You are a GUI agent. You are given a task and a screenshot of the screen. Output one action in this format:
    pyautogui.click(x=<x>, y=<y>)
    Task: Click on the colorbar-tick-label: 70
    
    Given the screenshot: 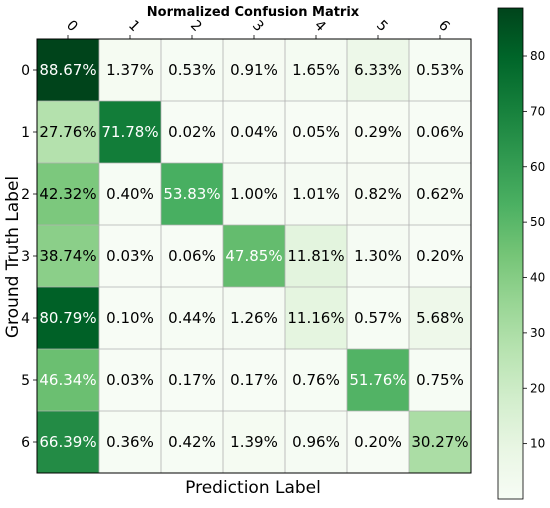 What is the action you would take?
    pyautogui.click(x=537, y=111)
    